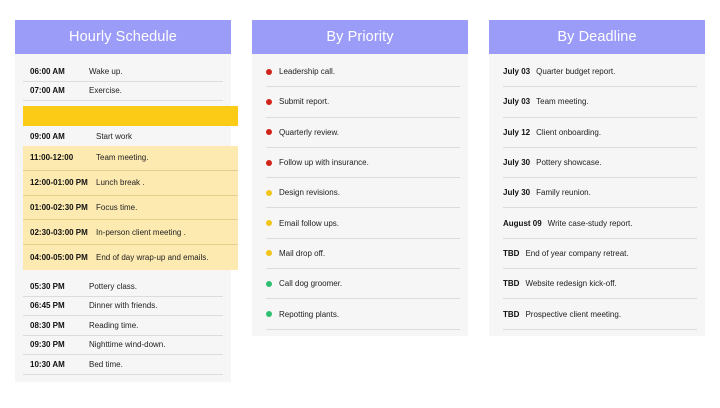 The image size is (720, 408). I want to click on schedule-row-highlighted: 02:30-03:00 PM In-person client meeting ., so click(130, 233).